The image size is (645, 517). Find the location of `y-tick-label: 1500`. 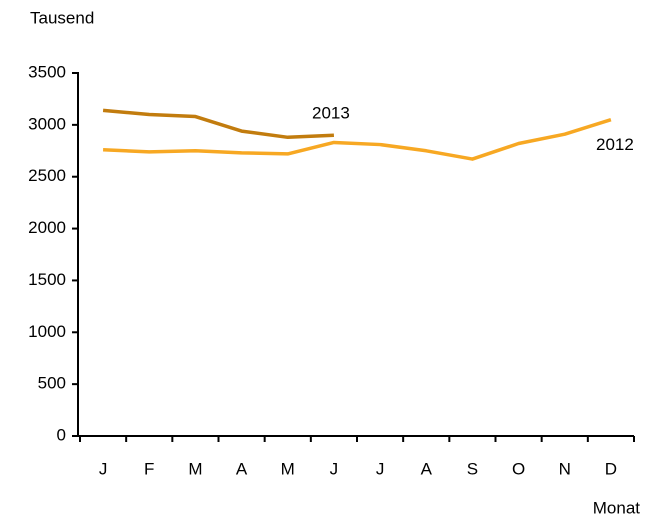

y-tick-label: 1500 is located at coordinates (47, 279).